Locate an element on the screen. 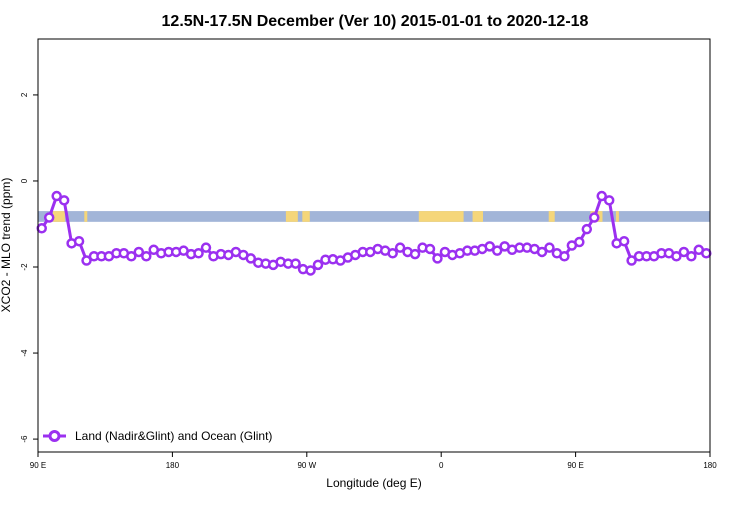 Image resolution: width=750 pixels, height=505 pixels. series-line is located at coordinates (373, 233).